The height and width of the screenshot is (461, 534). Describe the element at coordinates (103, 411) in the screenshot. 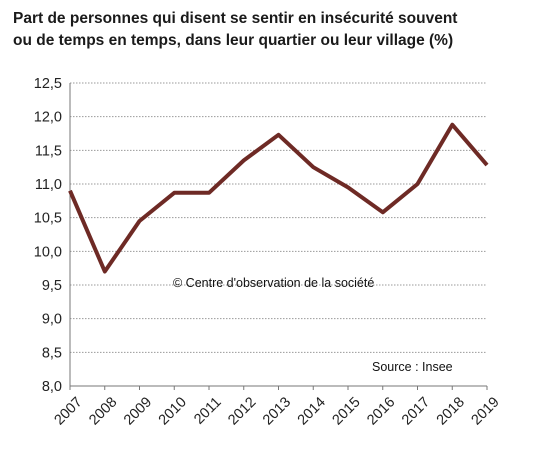

I see `x-tick-label: 2008` at that location.